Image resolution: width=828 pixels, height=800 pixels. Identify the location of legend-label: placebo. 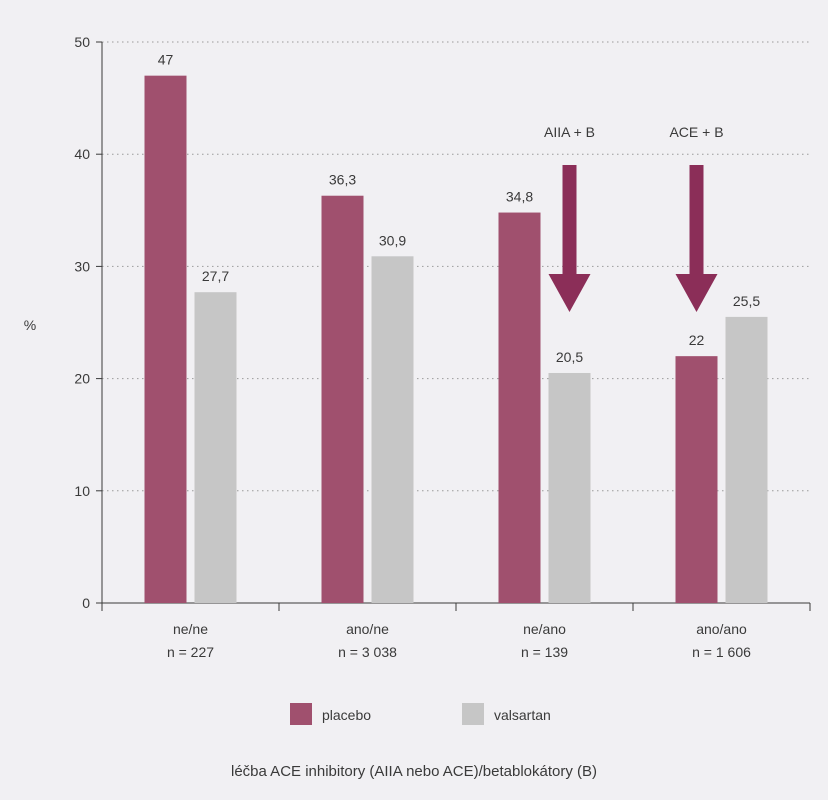
(346, 715).